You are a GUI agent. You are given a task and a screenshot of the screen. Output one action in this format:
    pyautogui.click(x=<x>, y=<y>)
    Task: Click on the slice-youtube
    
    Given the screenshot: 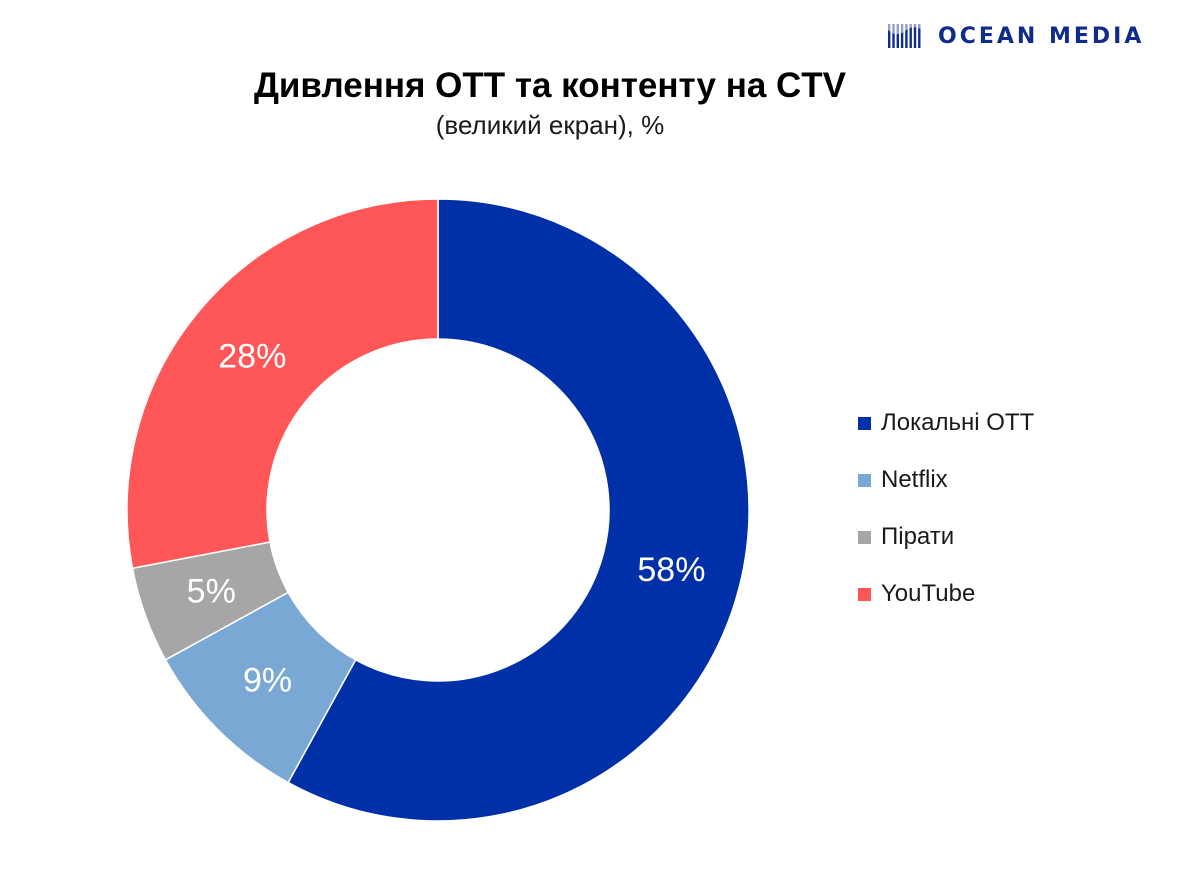 What is the action you would take?
    pyautogui.click(x=282, y=384)
    